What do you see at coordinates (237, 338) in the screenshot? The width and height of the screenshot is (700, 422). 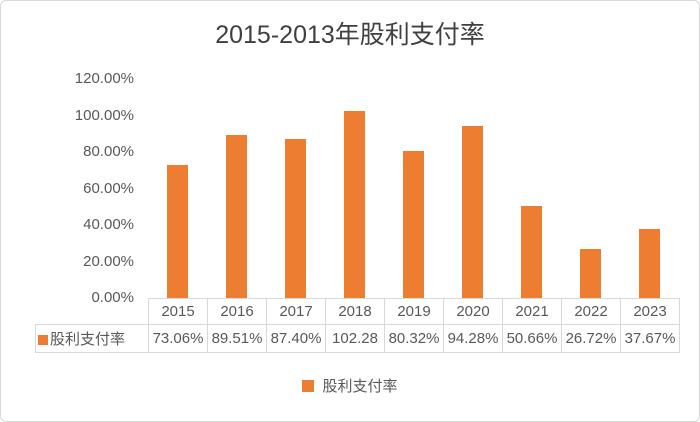 I see `table-value-cell: 89.51%` at bounding box center [237, 338].